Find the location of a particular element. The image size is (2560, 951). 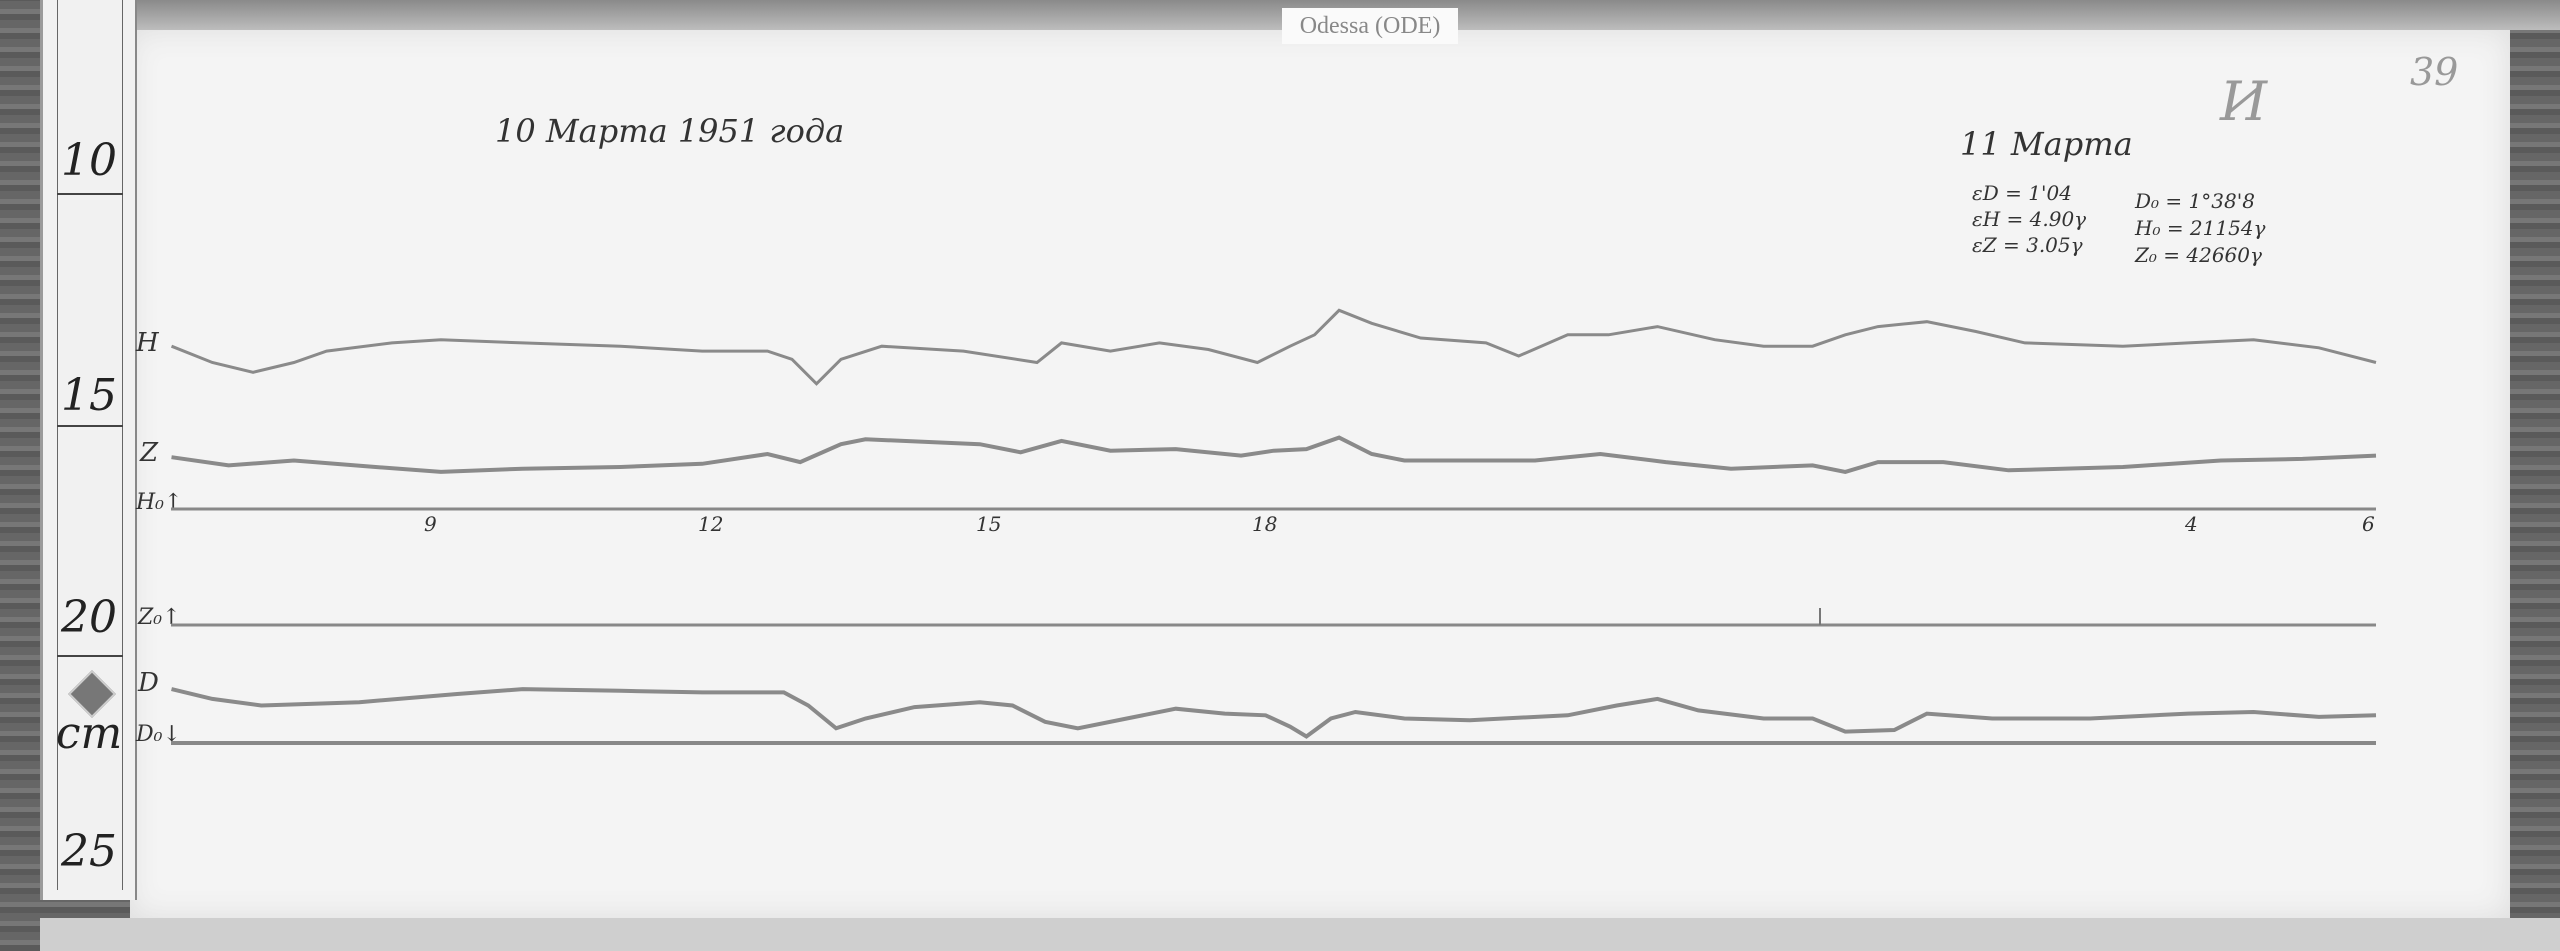

constant-eps-d: εD = 1'04 is located at coordinates (2022, 193).